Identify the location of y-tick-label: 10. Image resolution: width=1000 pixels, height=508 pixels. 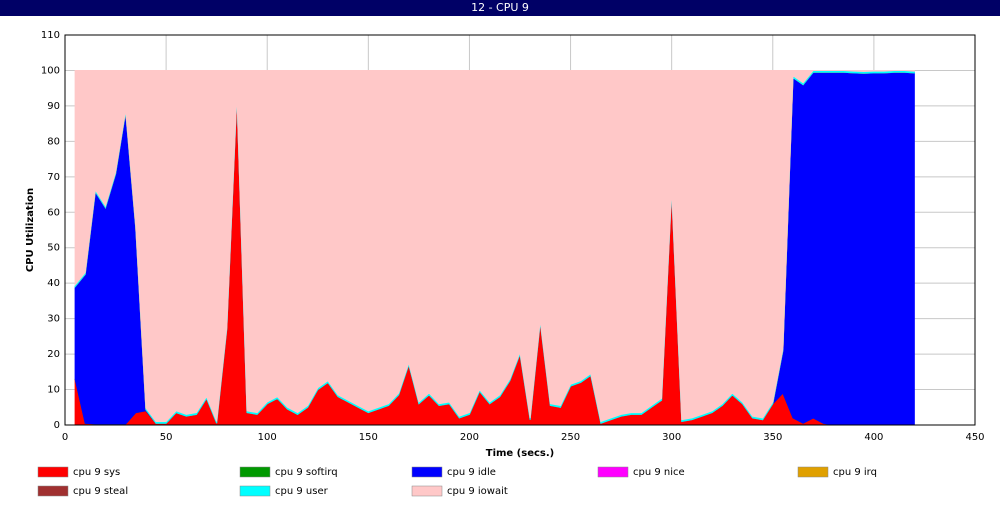
(53, 390).